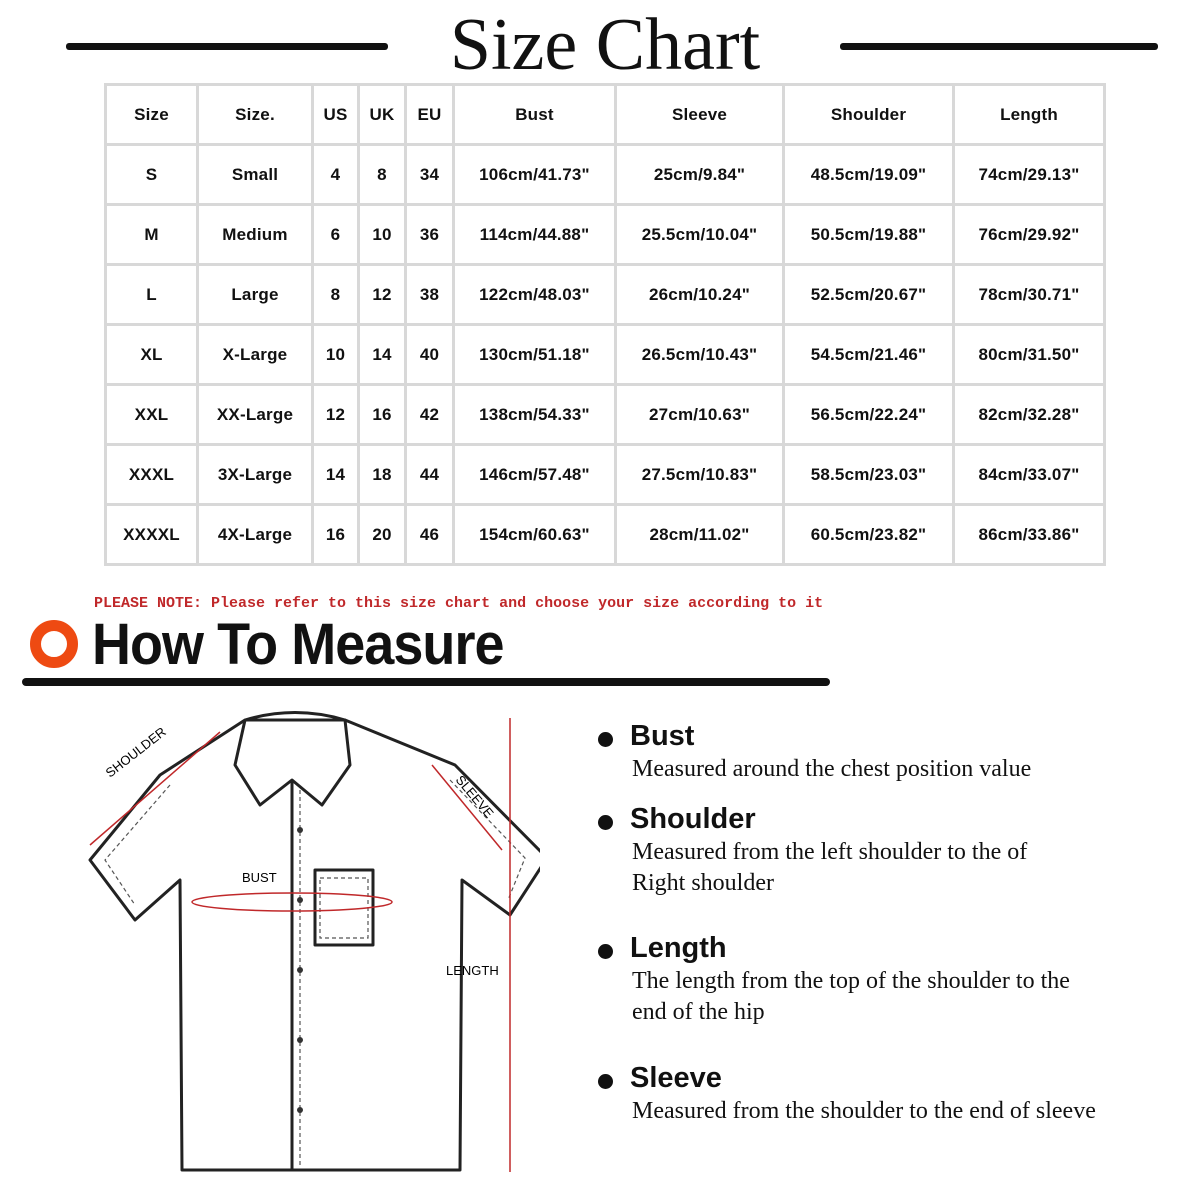  I want to click on column-header: Size, so click(151, 114).